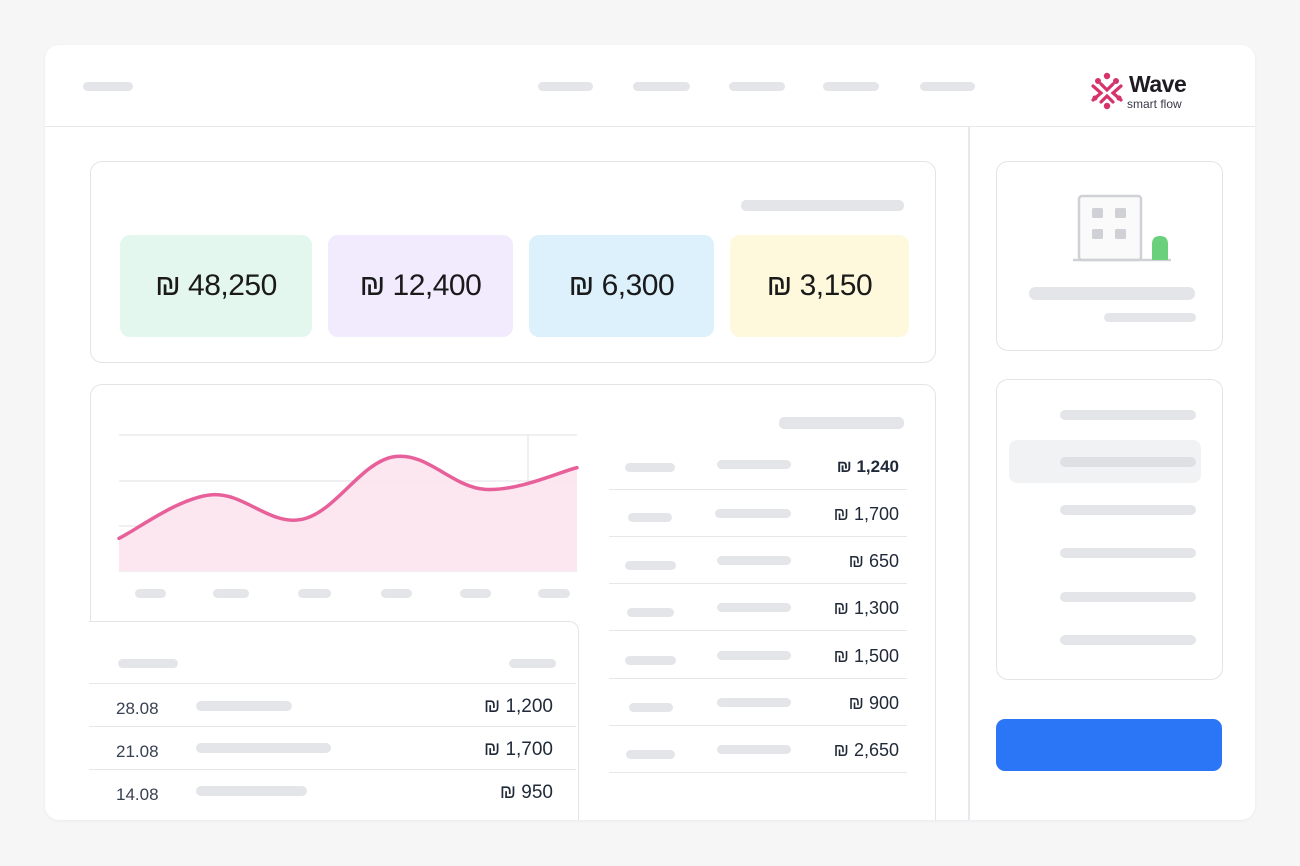 This screenshot has width=1300, height=866. What do you see at coordinates (1107, 91) in the screenshot?
I see `wave-logo-icon` at bounding box center [1107, 91].